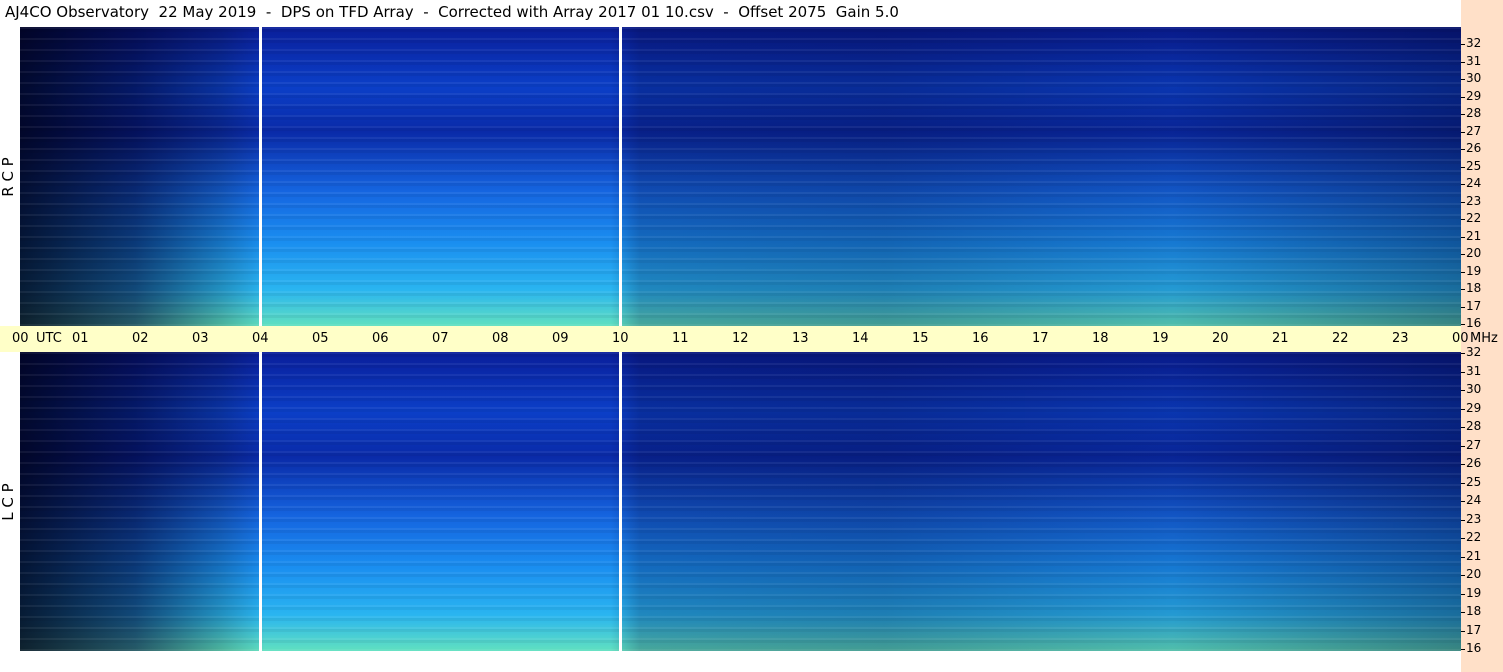 The width and height of the screenshot is (1503, 672). What do you see at coordinates (620, 338) in the screenshot?
I see `time-label: 10` at bounding box center [620, 338].